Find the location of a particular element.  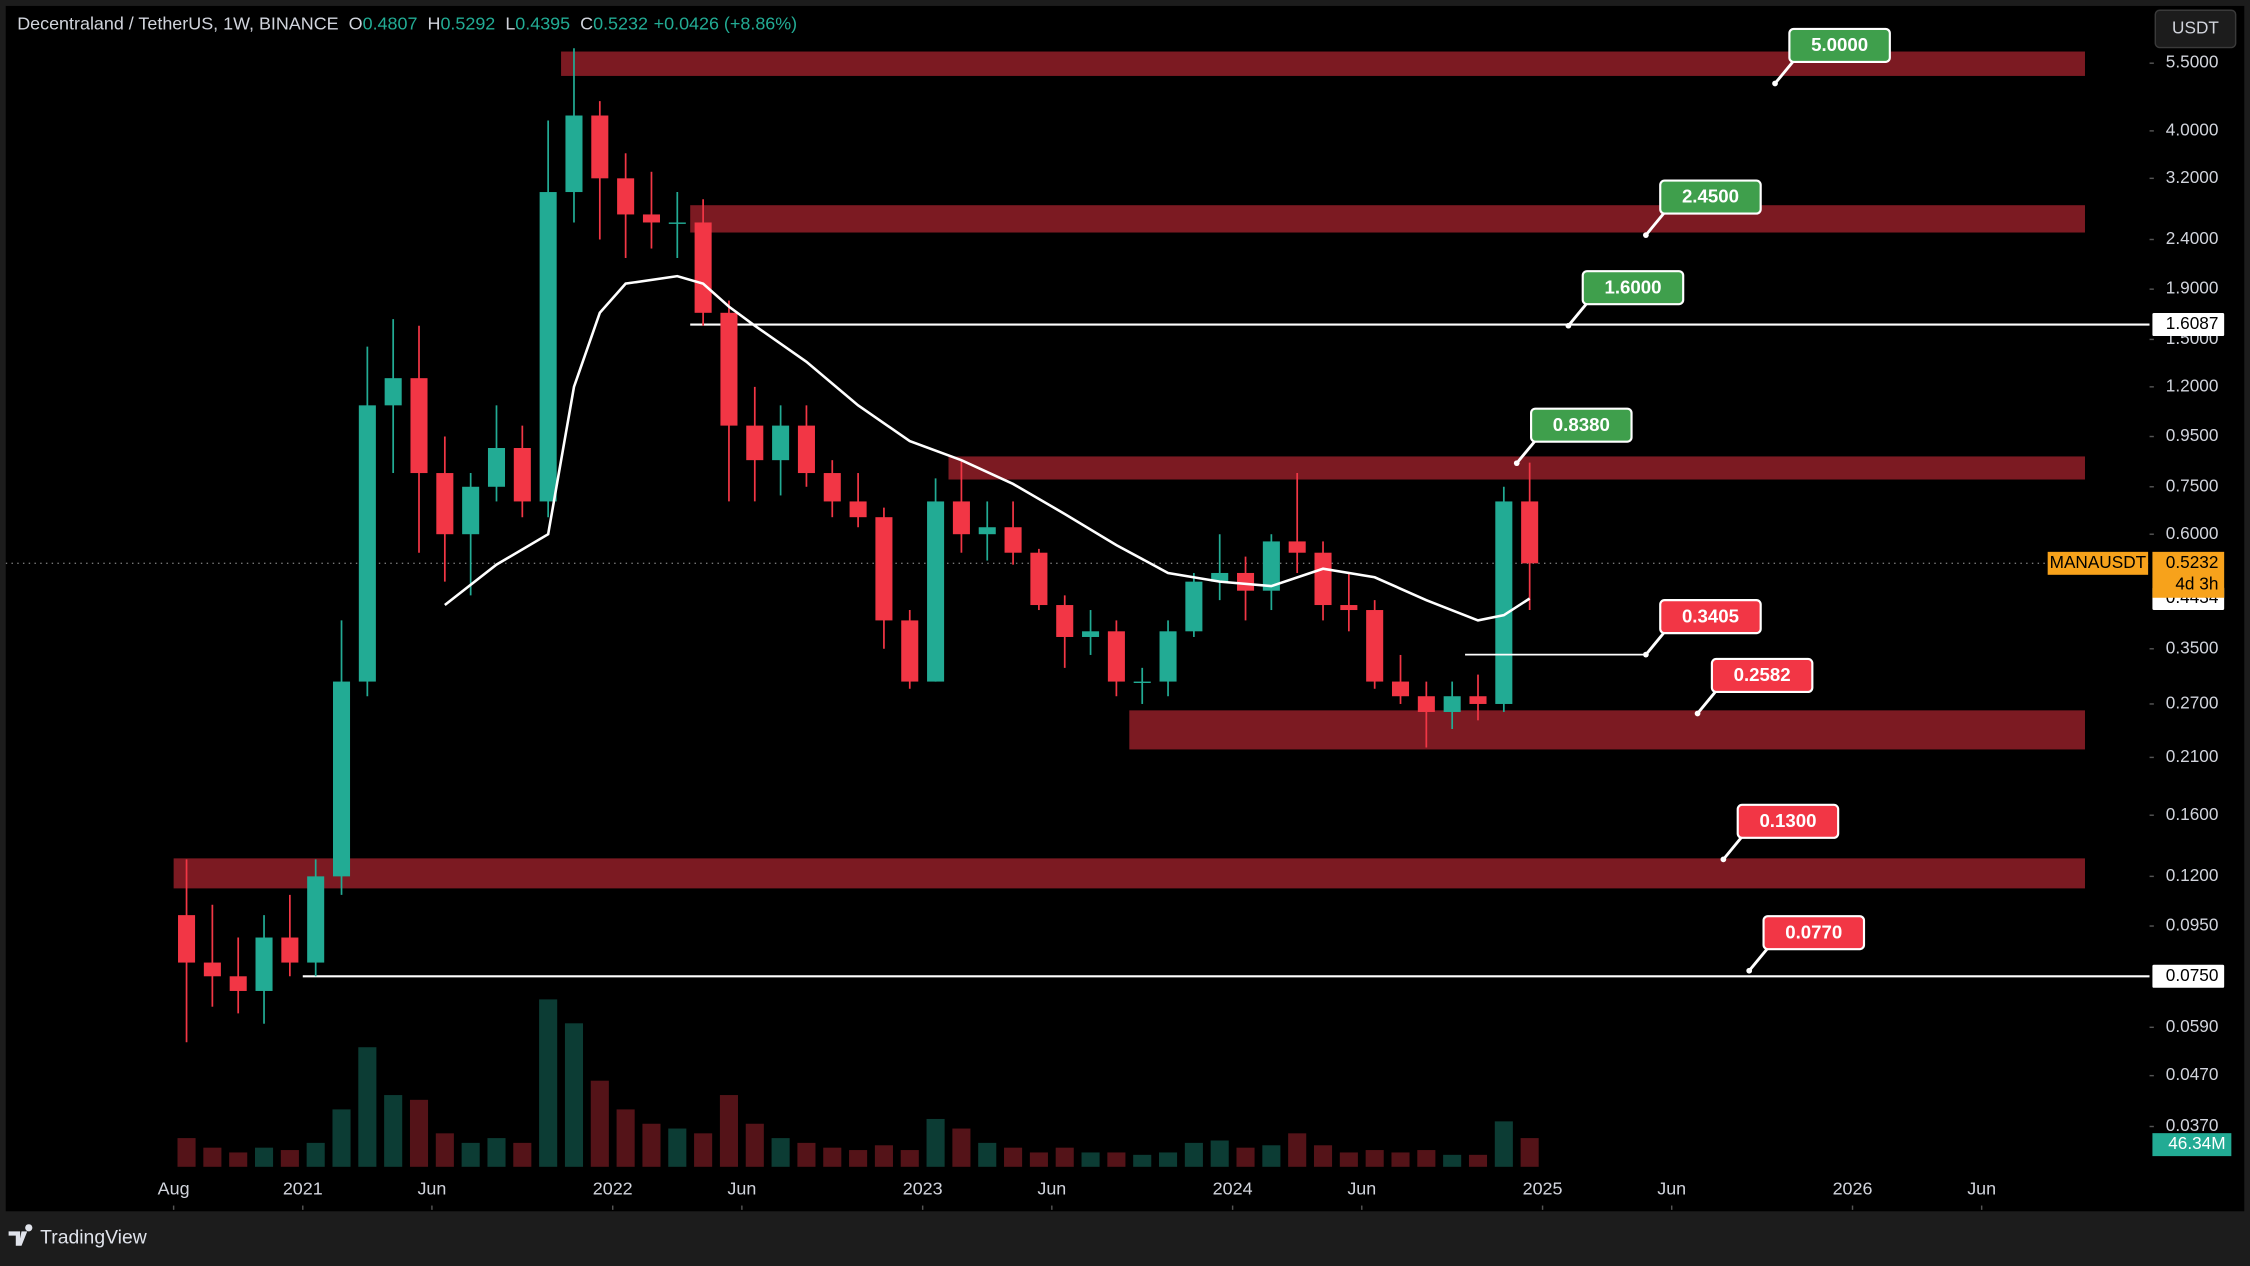

x-tick-label: 2024 is located at coordinates (1233, 1188).